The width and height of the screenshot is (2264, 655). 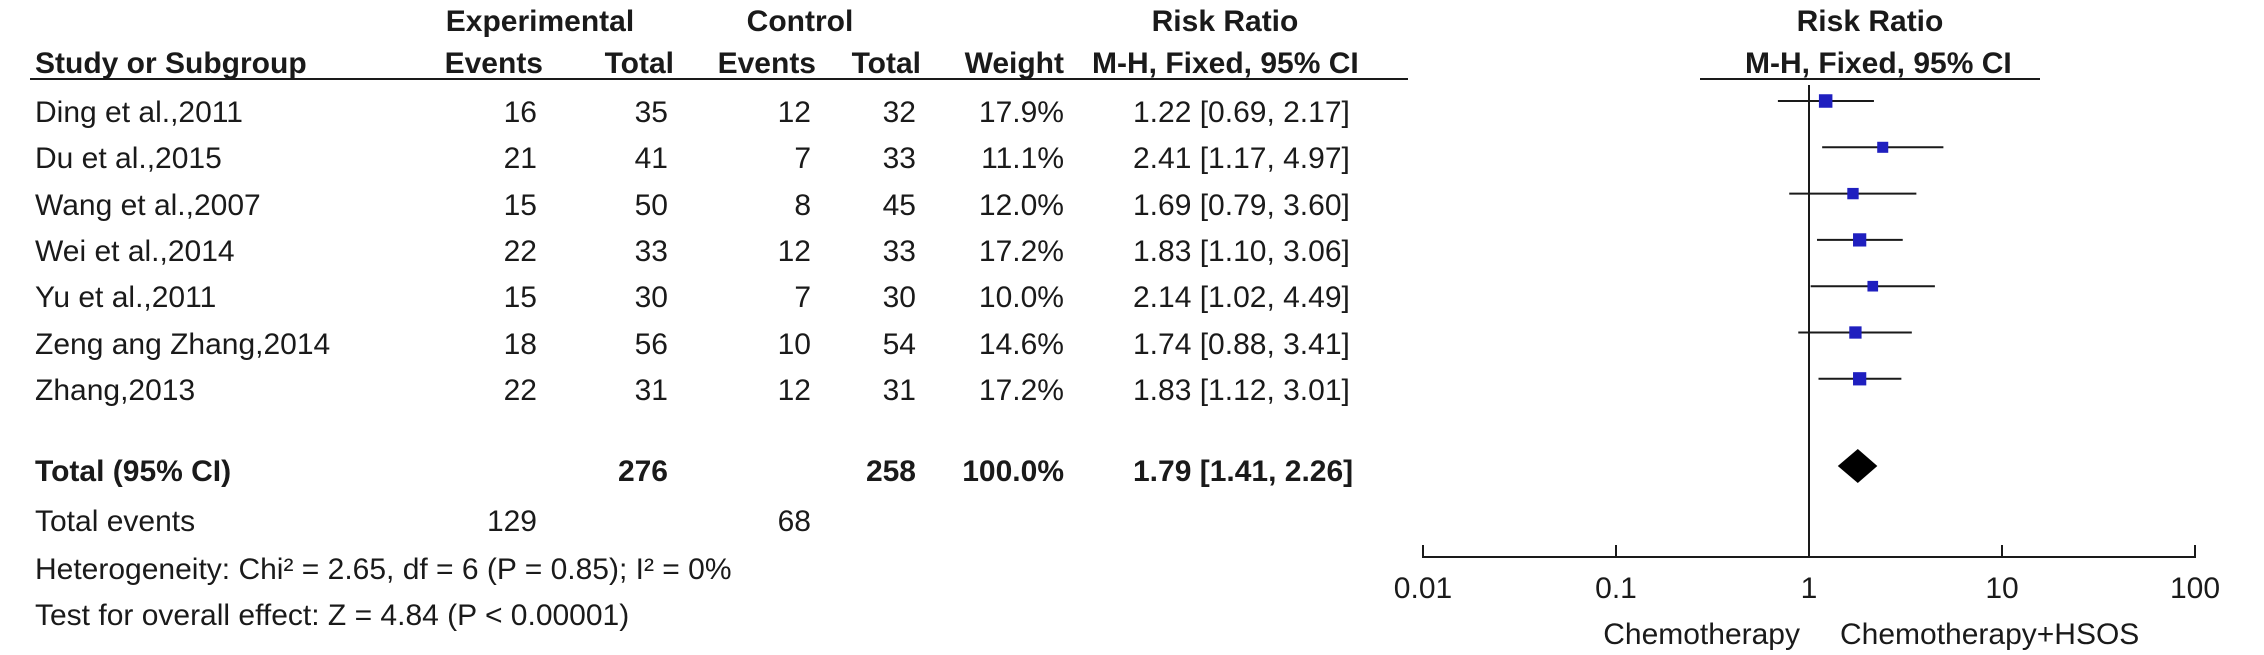 I want to click on study-name: Zhang,2013, so click(x=115, y=390).